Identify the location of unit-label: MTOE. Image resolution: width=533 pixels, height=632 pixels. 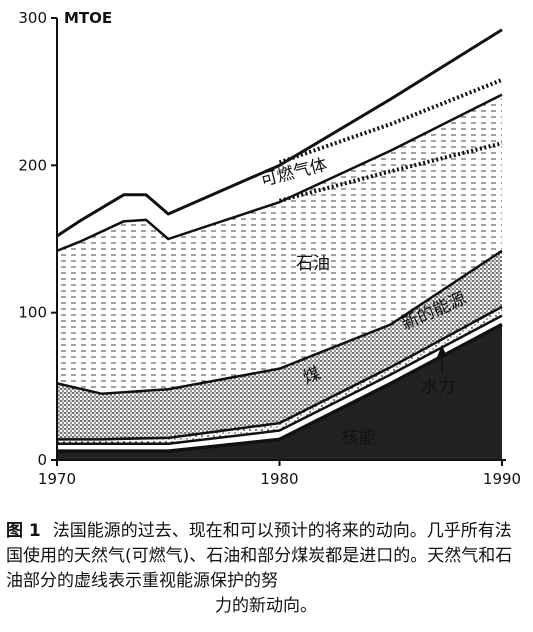
(88, 18).